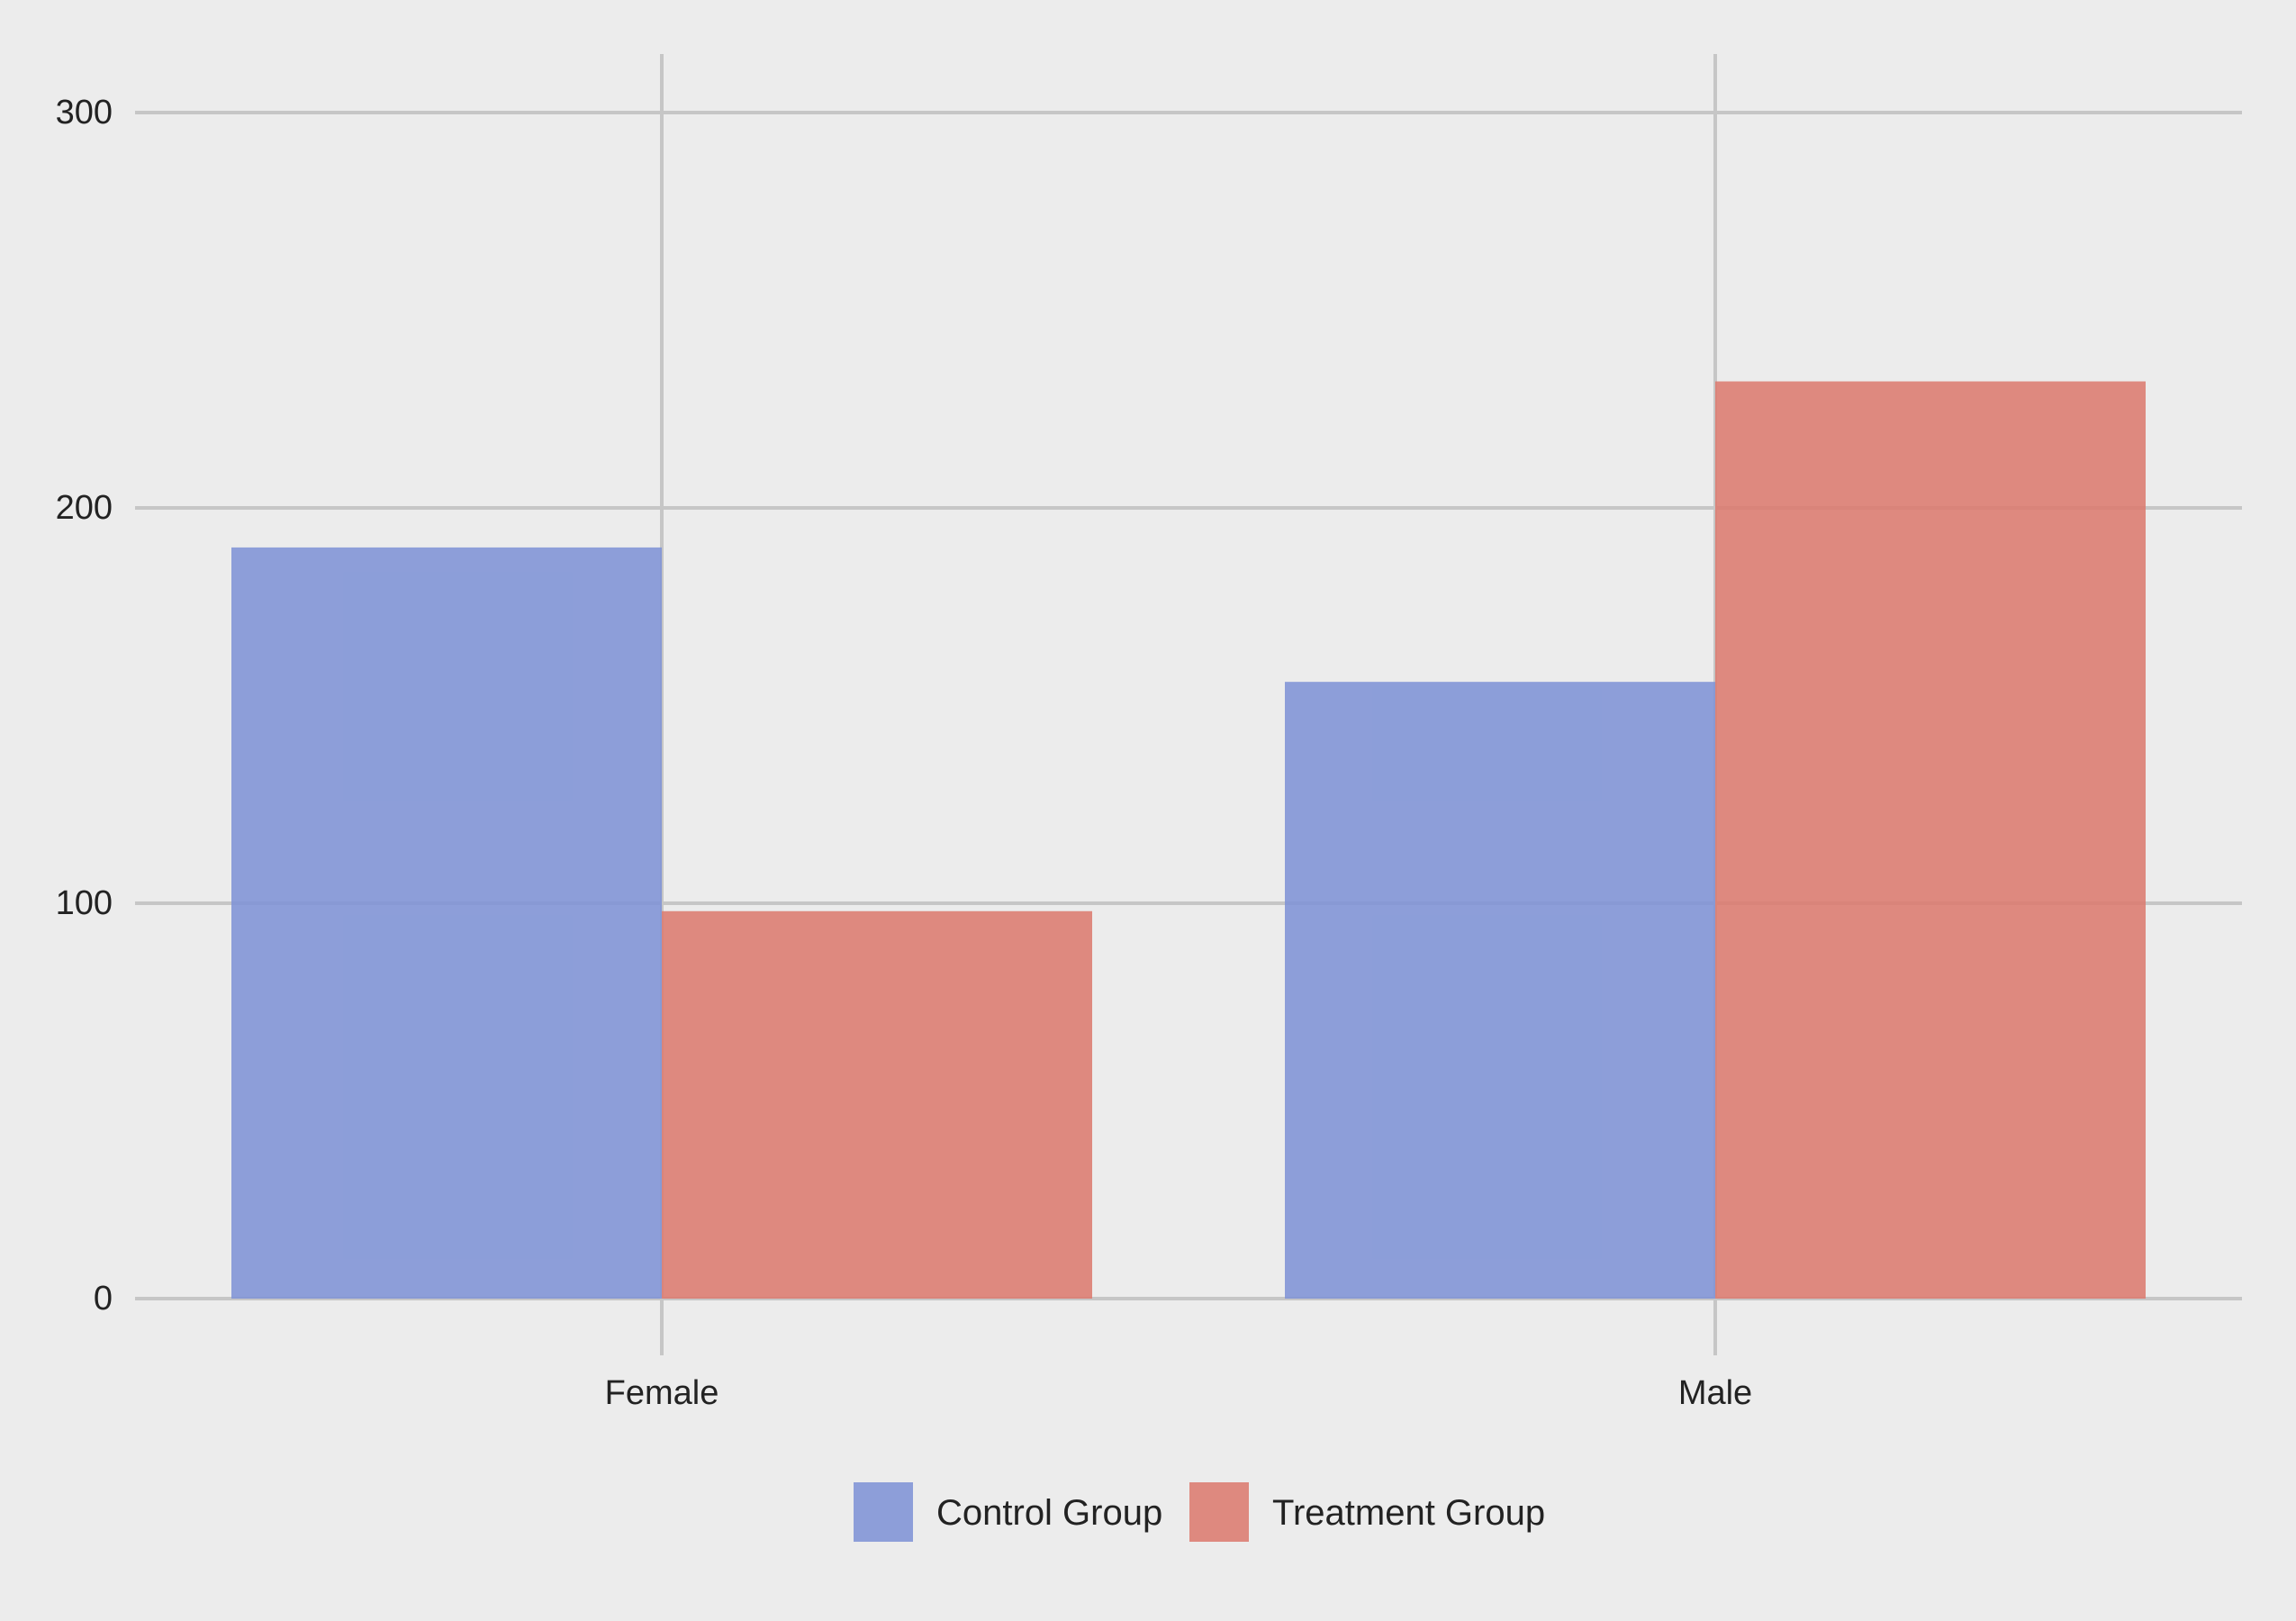  What do you see at coordinates (877, 1104) in the screenshot?
I see `bar-female-treatment-group` at bounding box center [877, 1104].